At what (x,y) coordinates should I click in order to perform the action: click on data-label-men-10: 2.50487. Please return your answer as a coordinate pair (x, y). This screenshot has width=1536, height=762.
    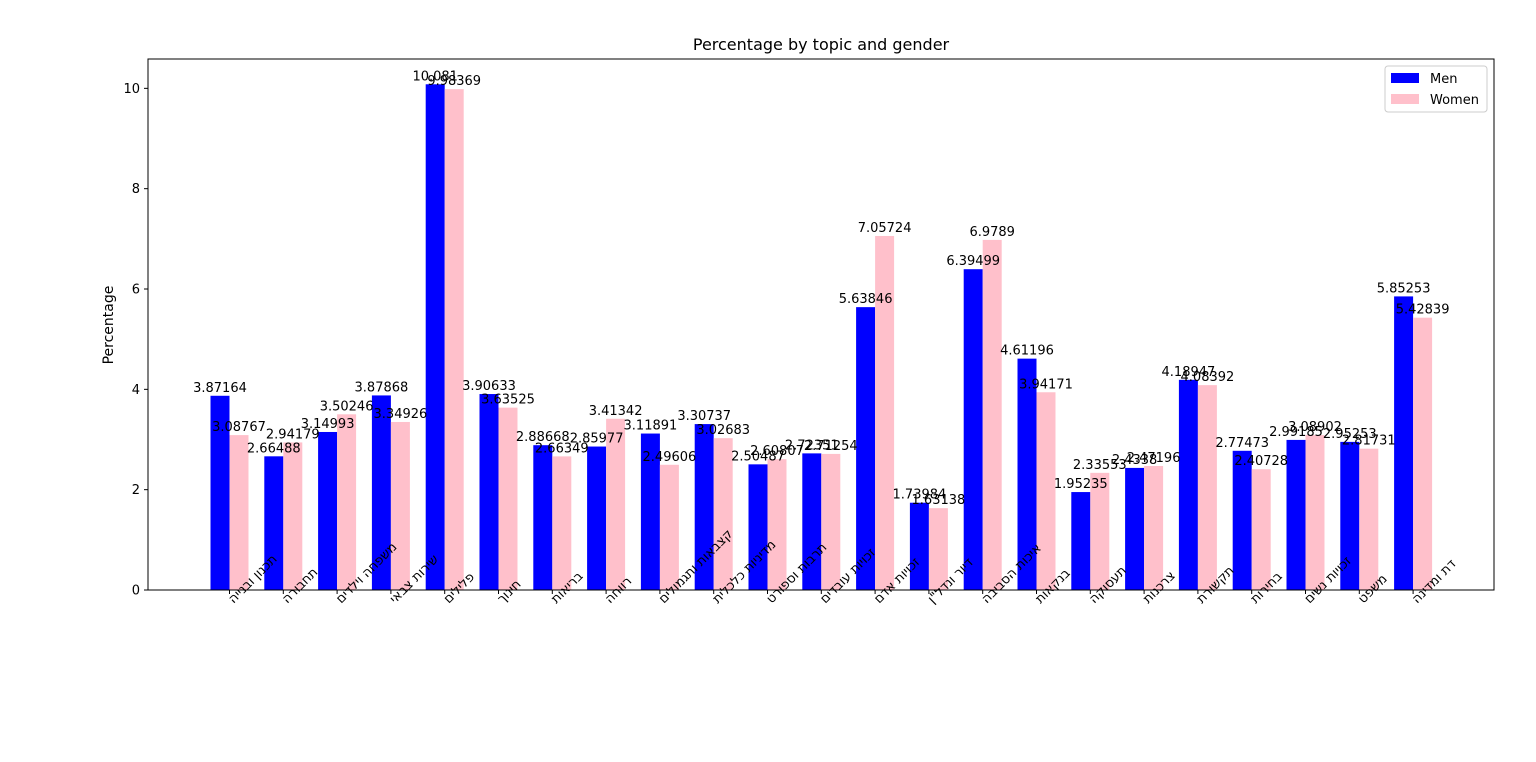
    Looking at the image, I should click on (758, 456).